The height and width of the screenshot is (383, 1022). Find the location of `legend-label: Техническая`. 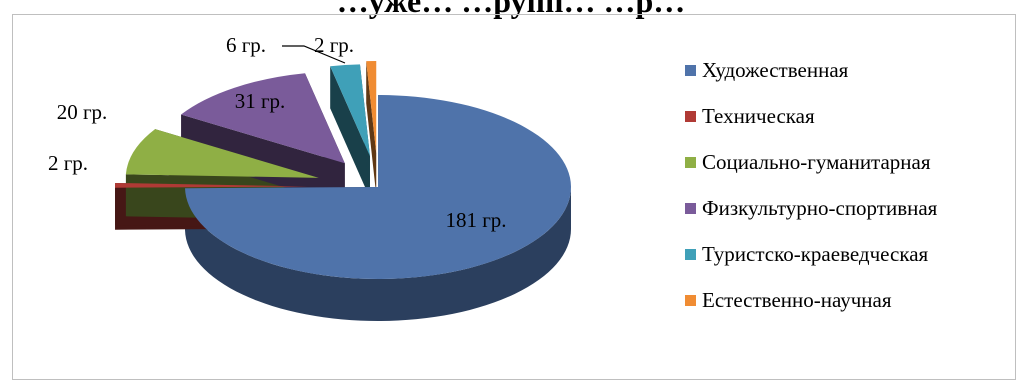

legend-label: Техническая is located at coordinates (758, 115).